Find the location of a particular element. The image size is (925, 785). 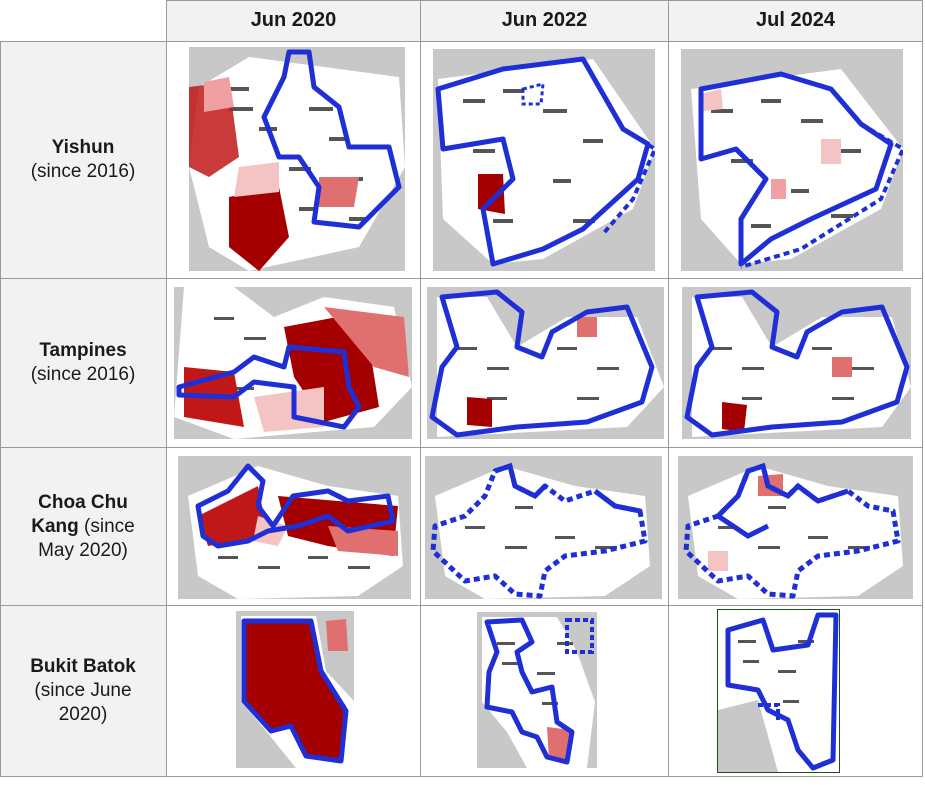

map-bukit-batok-jun-2022 is located at coordinates (537, 690).